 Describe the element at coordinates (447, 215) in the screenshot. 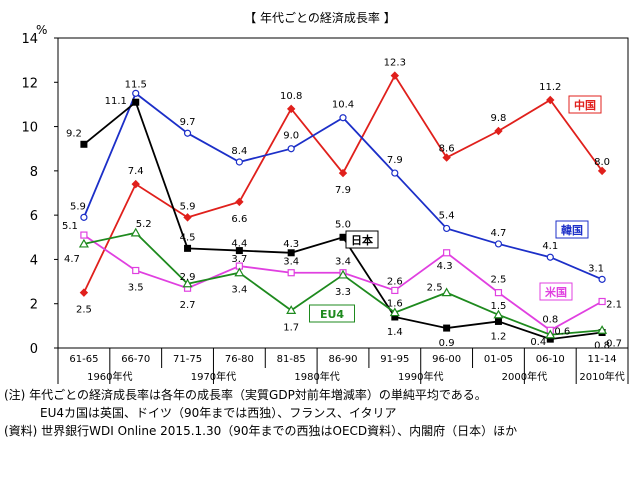

I see `series-1-label-7: 5.4` at that location.